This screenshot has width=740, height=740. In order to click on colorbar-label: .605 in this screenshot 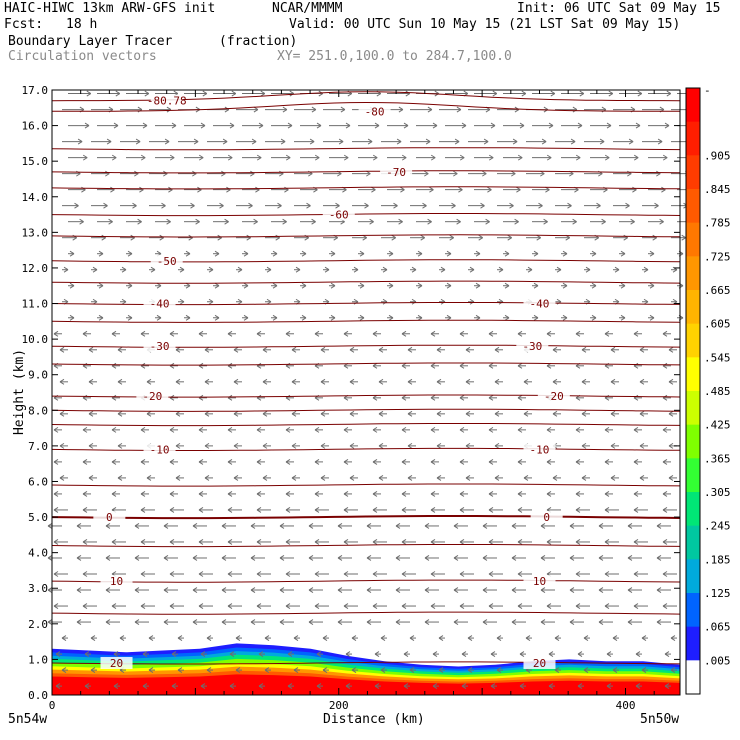, I will do `click(717, 324)`.